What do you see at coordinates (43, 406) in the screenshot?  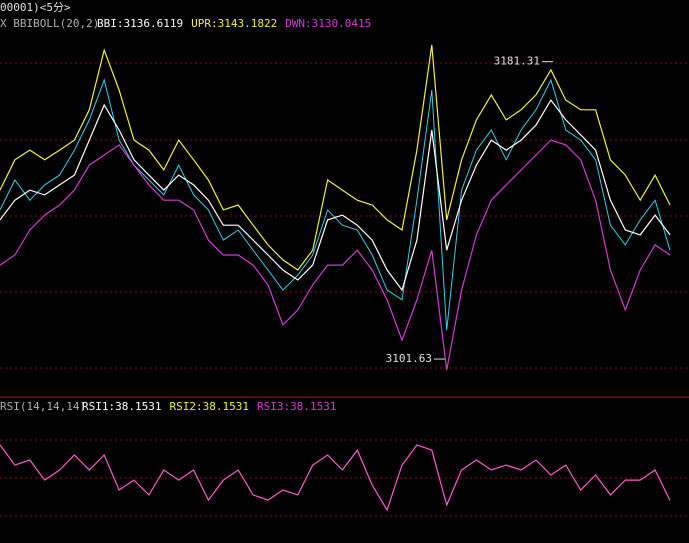 I see `indicator-label: RSI(14,14,14)` at bounding box center [43, 406].